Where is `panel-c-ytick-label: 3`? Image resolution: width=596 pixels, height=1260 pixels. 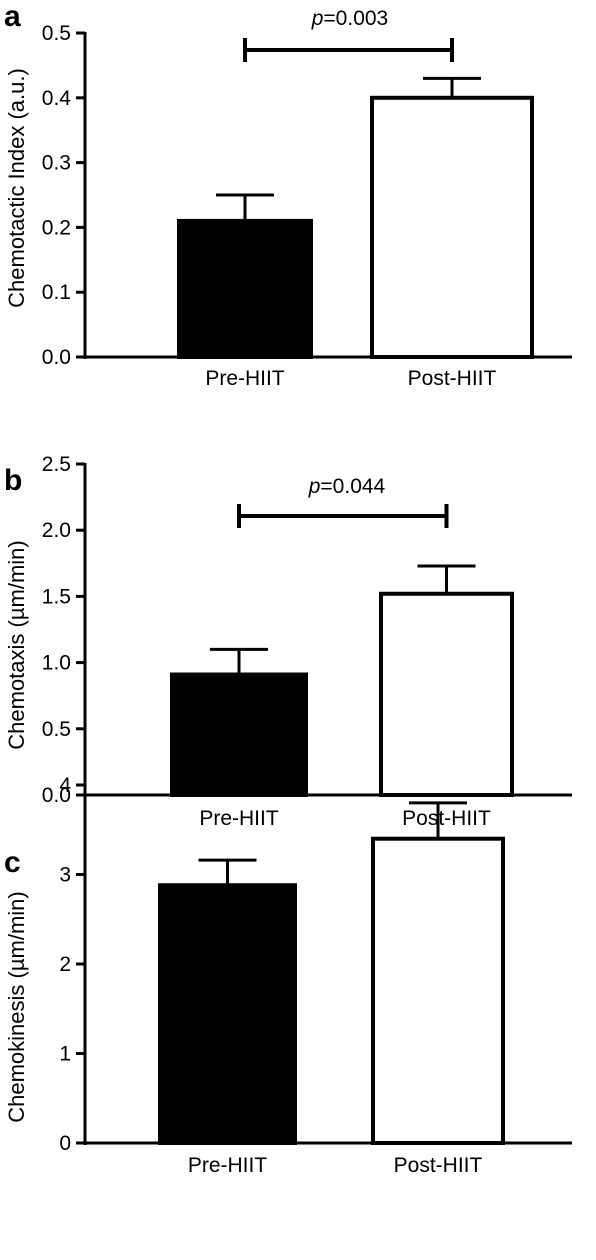 panel-c-ytick-label: 3 is located at coordinates (65, 875).